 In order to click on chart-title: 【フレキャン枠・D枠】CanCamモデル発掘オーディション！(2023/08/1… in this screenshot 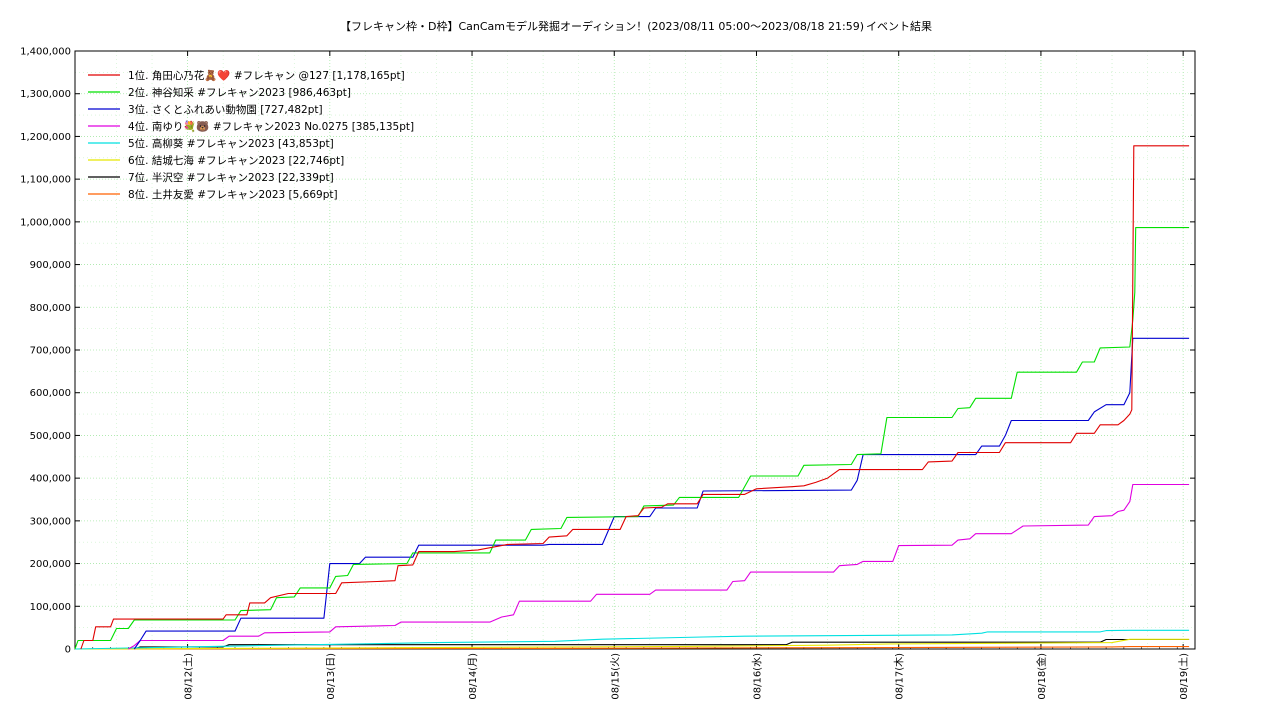, I will do `click(602, 26)`.